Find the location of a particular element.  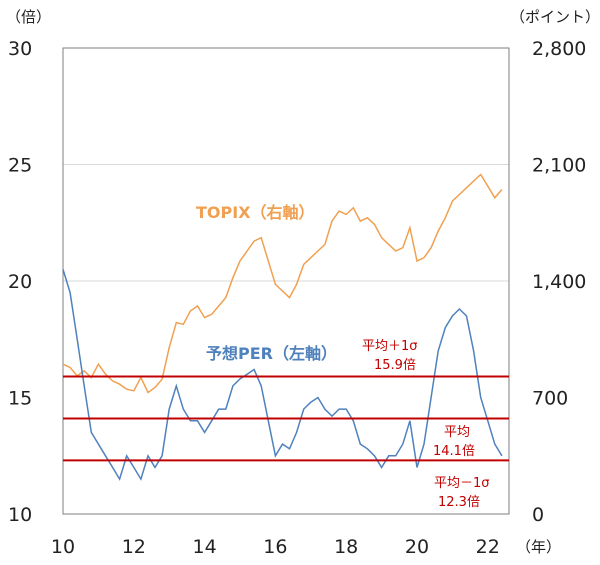

topix-series-label: TOPIX（右軸） is located at coordinates (255, 212).